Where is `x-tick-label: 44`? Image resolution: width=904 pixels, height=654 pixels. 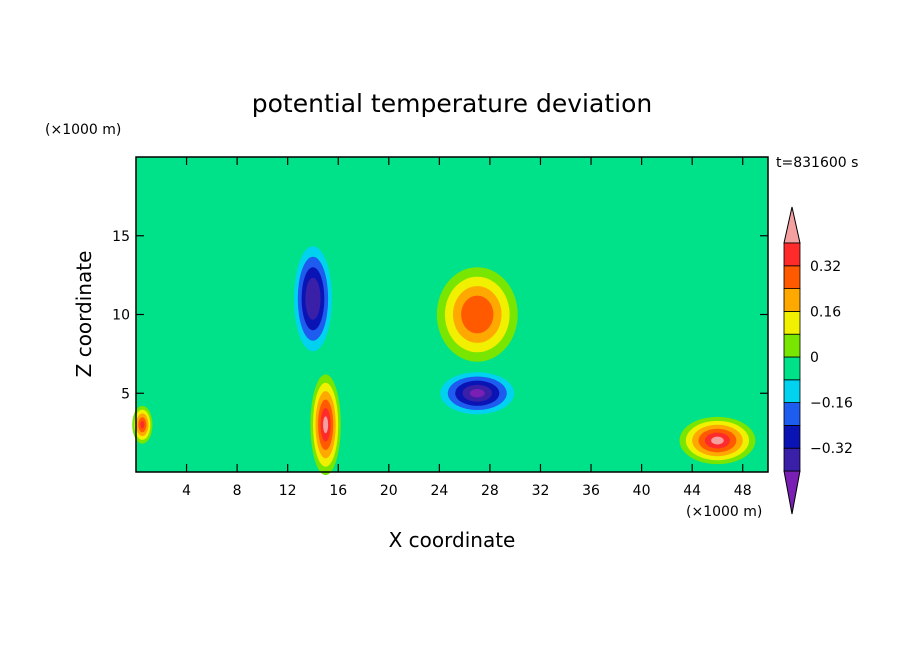 x-tick-label: 44 is located at coordinates (692, 491).